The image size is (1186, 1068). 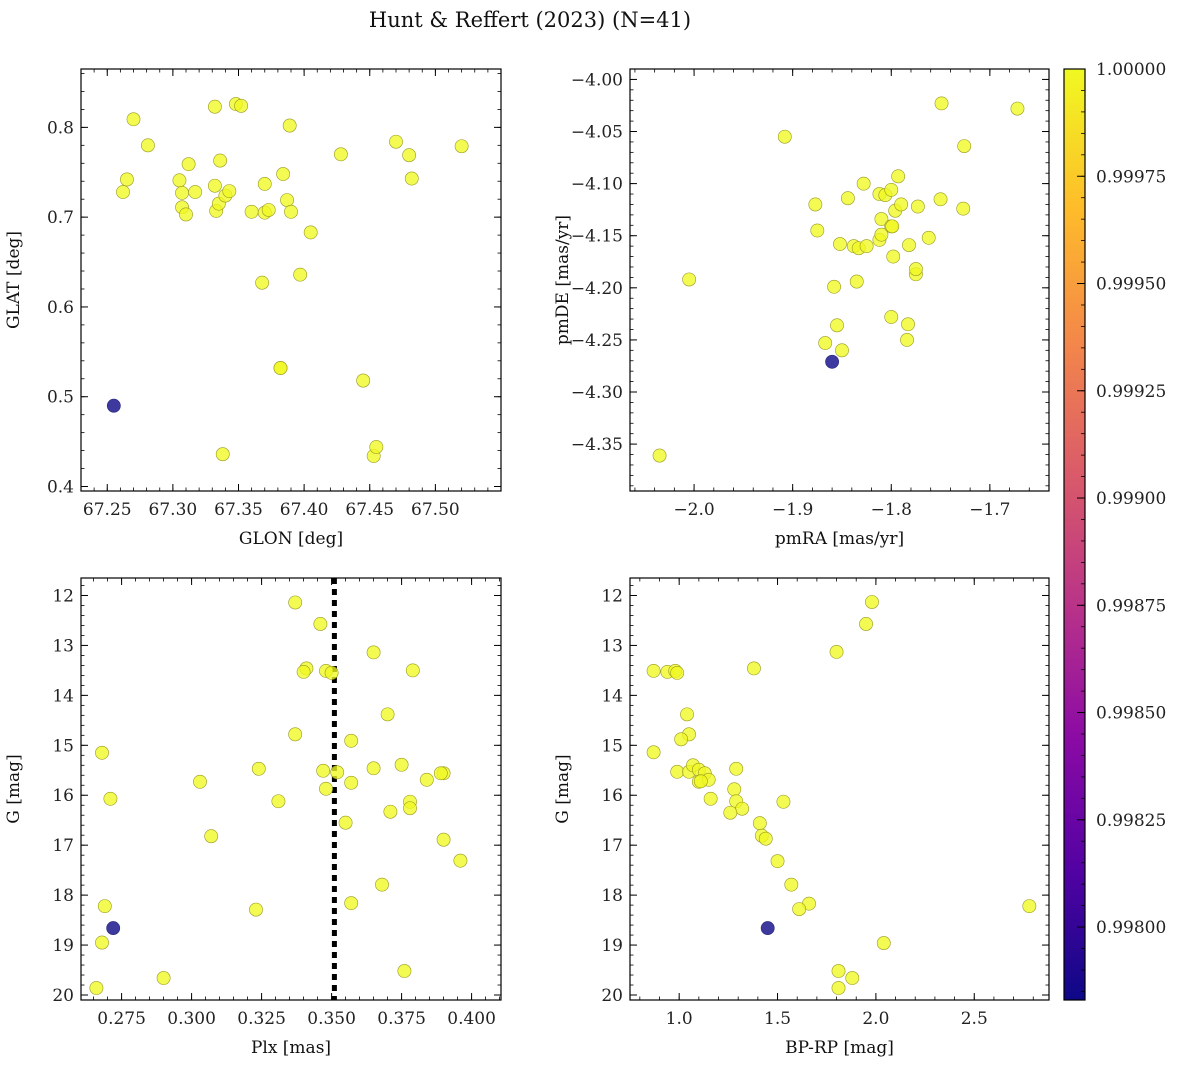 I want to click on colorbar-tick-label: 0.99975, so click(x=1131, y=177).